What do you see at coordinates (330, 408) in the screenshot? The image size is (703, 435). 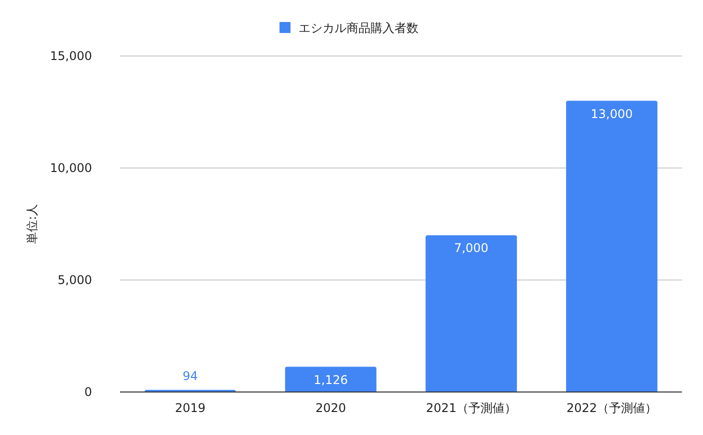 I see `x-tick-label: 2020` at bounding box center [330, 408].